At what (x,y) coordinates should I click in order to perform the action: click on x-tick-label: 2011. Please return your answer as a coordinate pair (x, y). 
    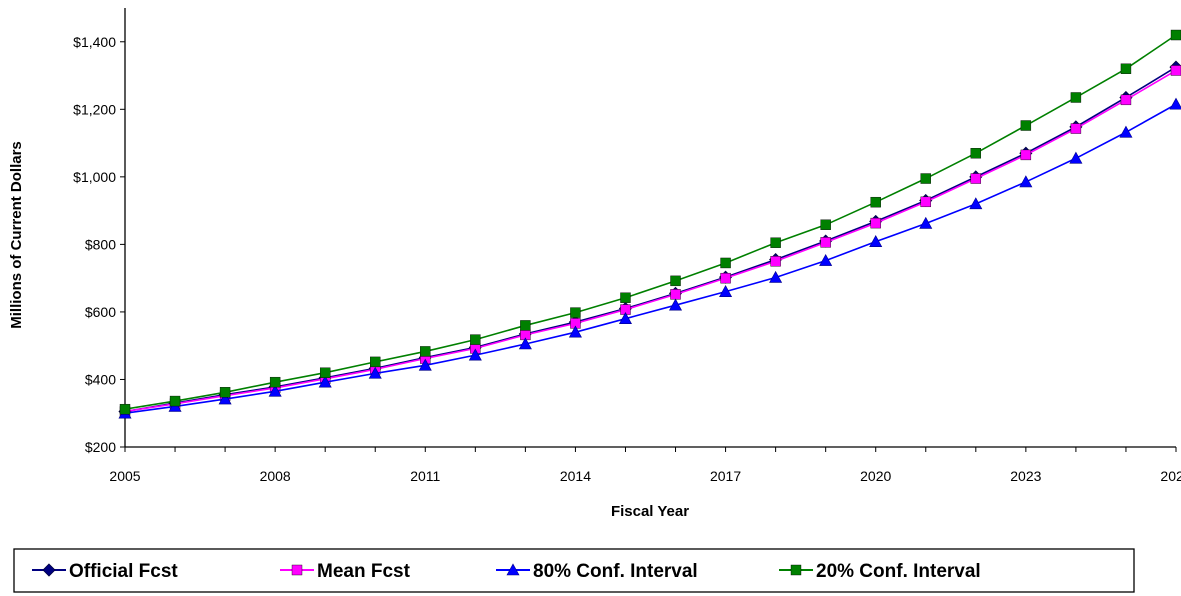
    Looking at the image, I should click on (425, 476).